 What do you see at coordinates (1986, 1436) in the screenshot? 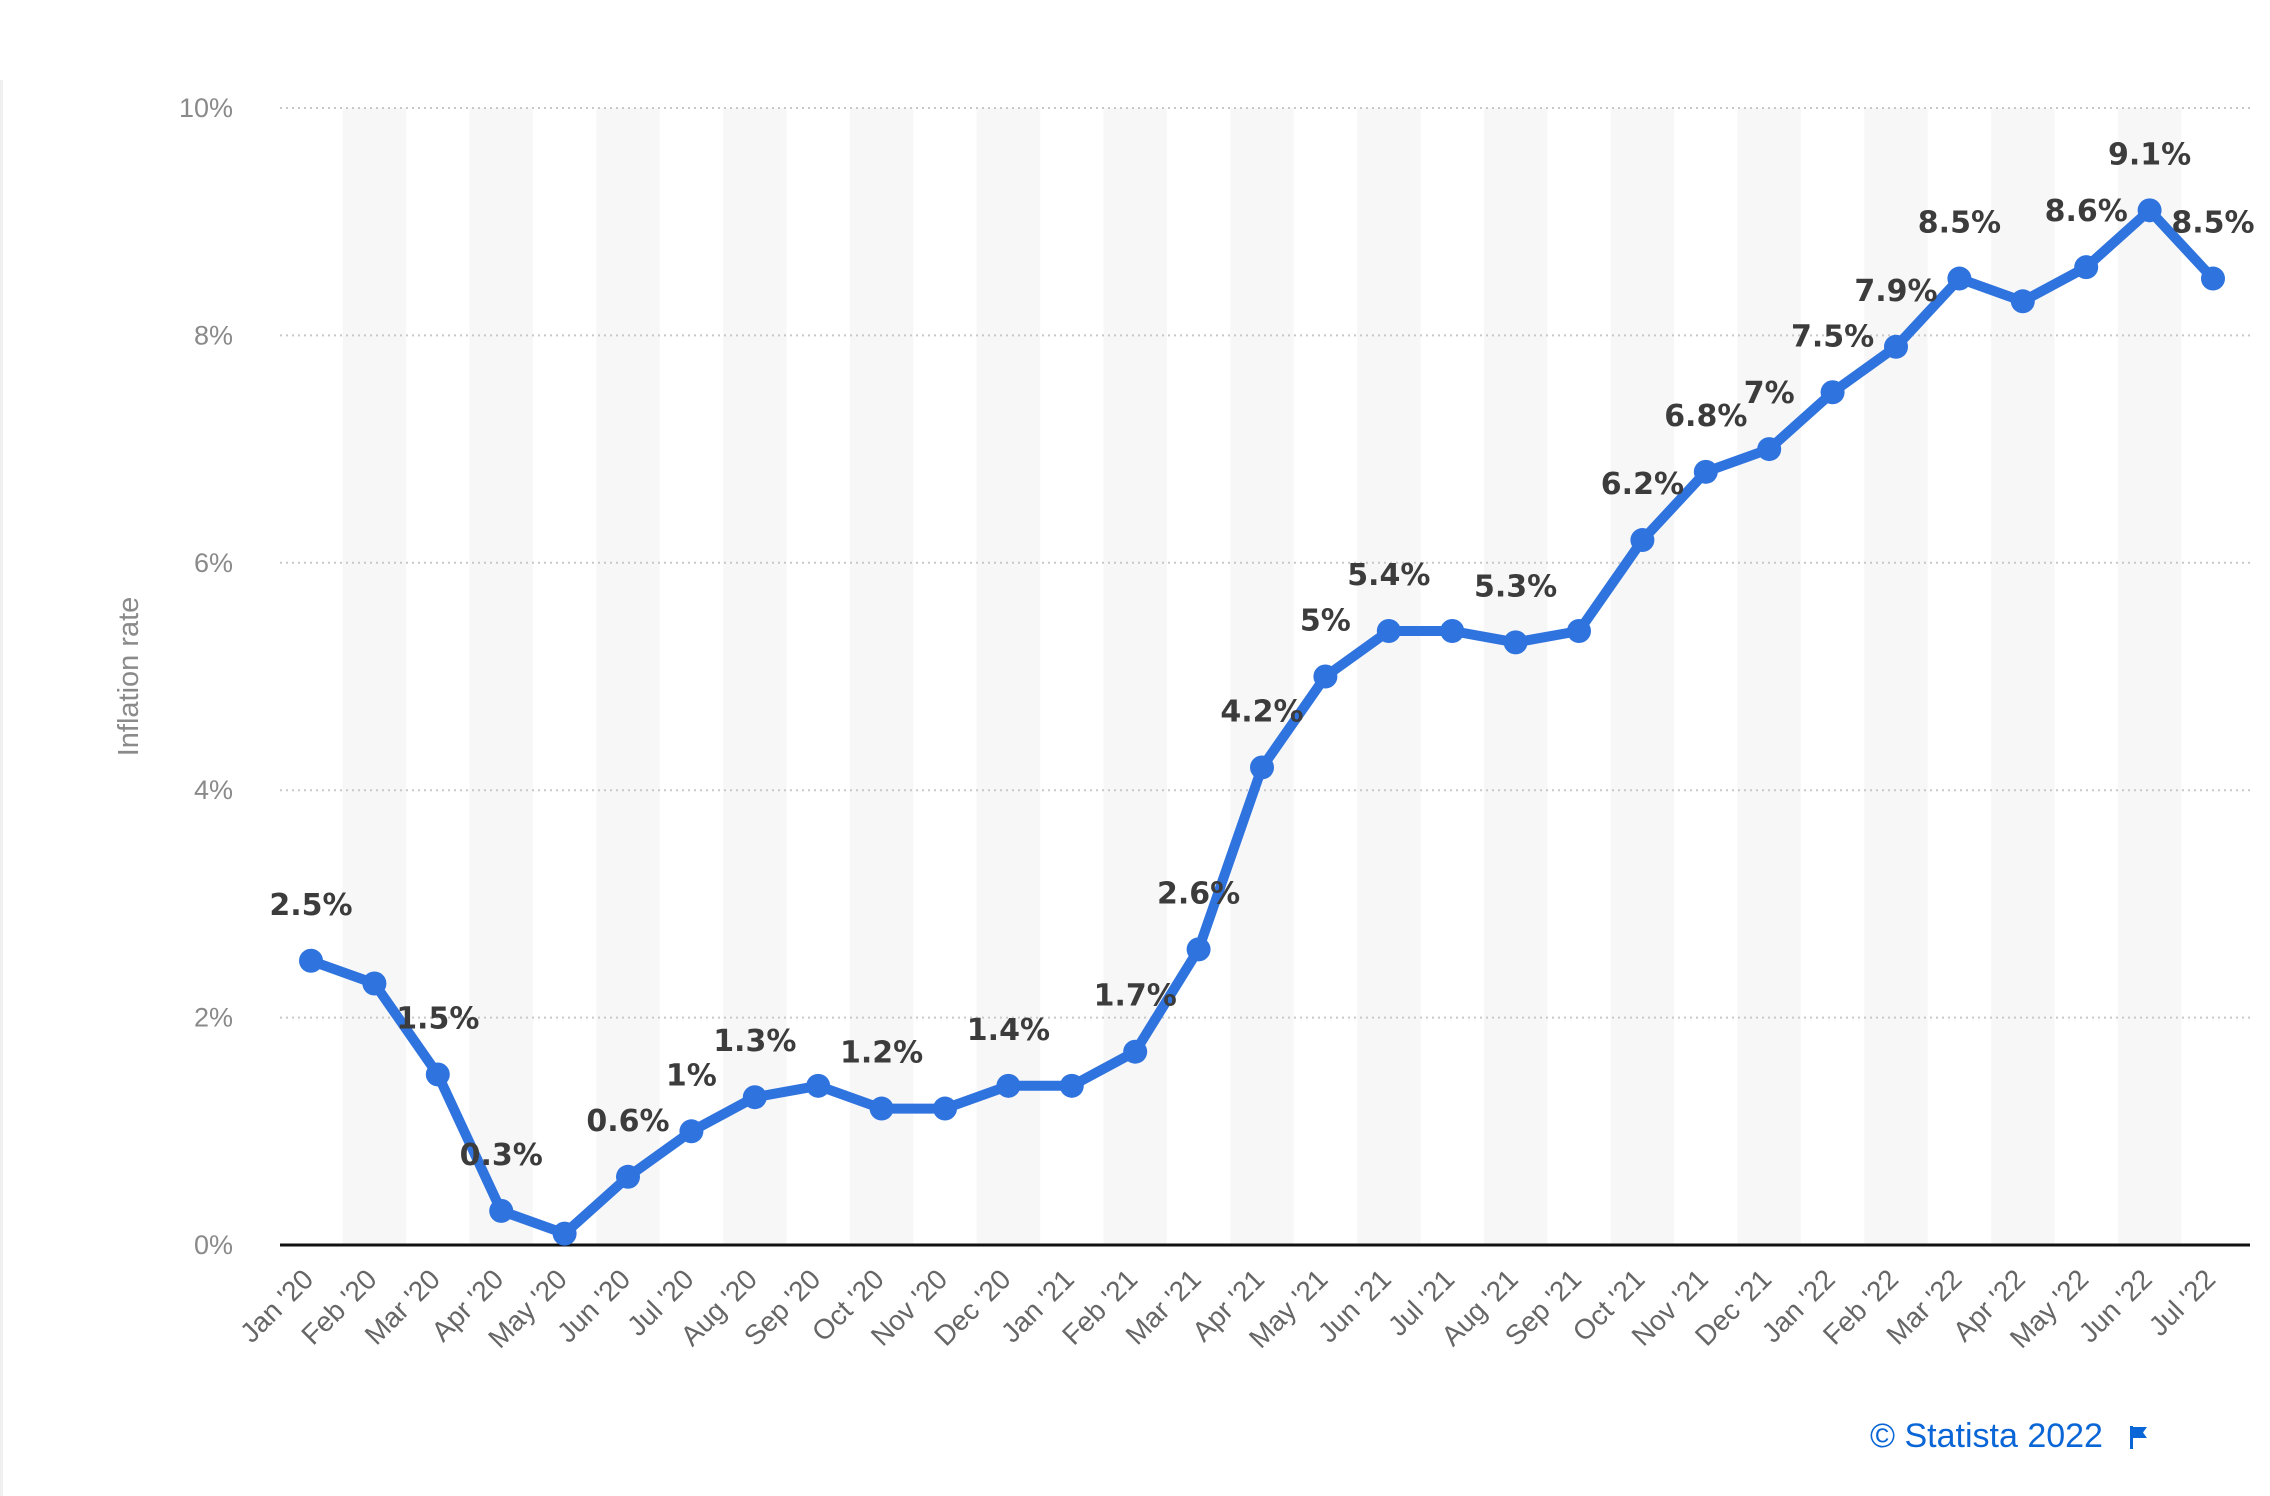
I see `credit-text: © Statista 2022` at bounding box center [1986, 1436].